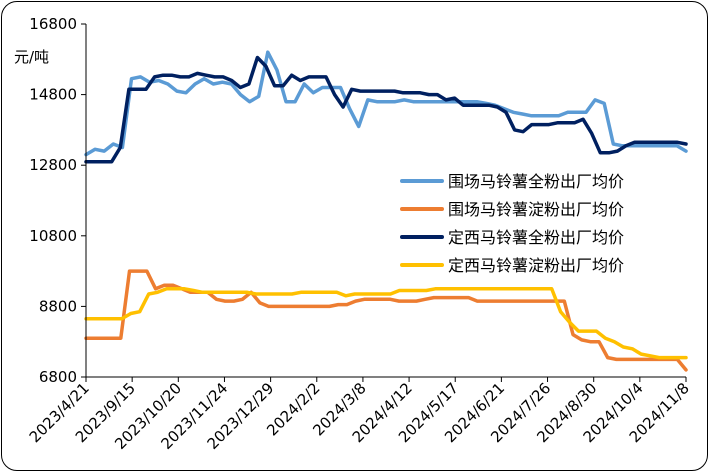 This screenshot has width=711, height=474. I want to click on y-tick-label: 14800, so click(53, 95).